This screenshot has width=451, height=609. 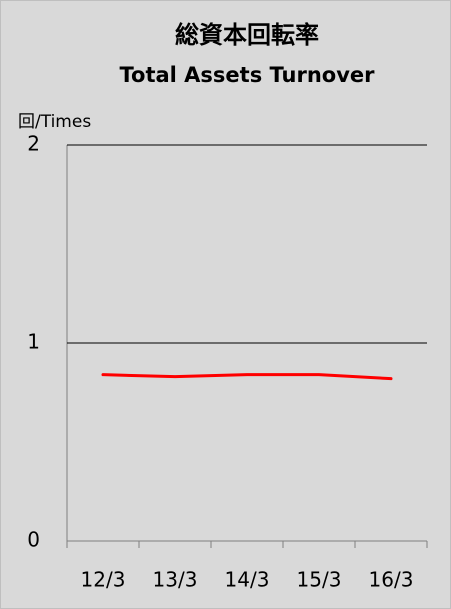 What do you see at coordinates (33, 342) in the screenshot?
I see `y-tick-label: 1` at bounding box center [33, 342].